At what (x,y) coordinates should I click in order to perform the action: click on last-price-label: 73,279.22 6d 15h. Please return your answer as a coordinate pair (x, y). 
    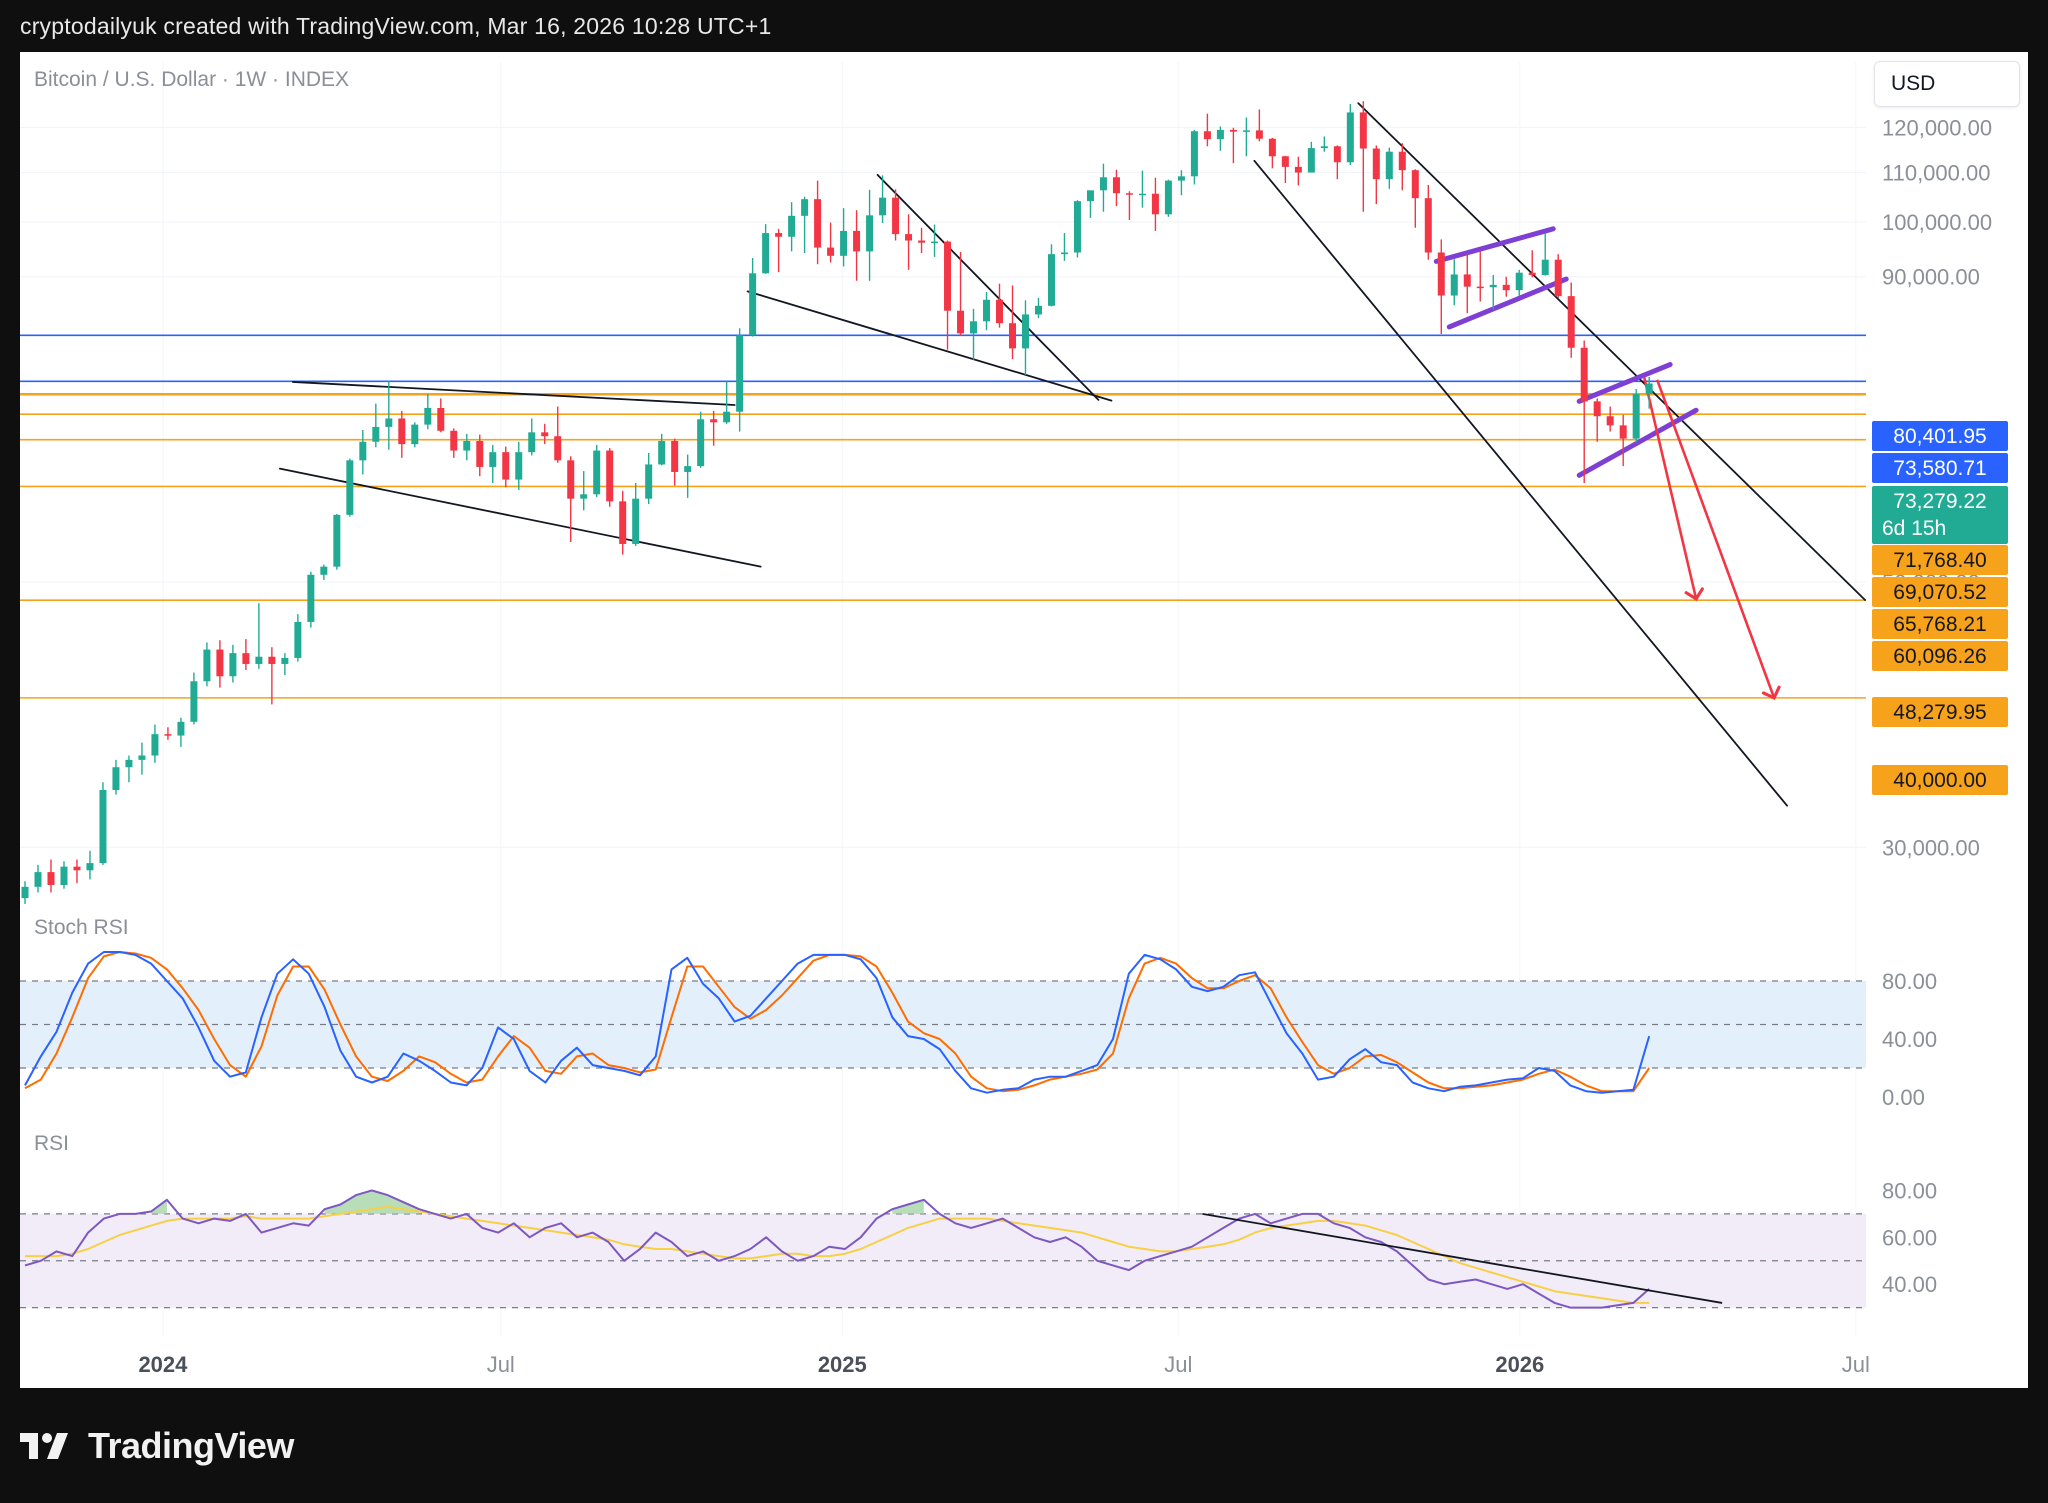
    Looking at the image, I should click on (1940, 515).